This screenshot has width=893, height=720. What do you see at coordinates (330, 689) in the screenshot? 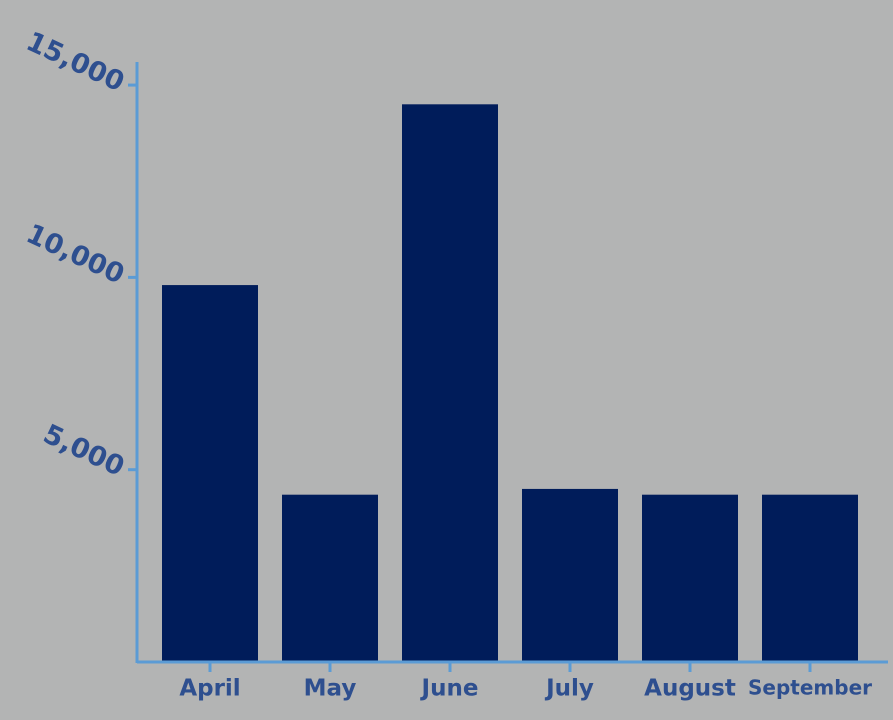
I see `x-tick-label: May` at bounding box center [330, 689].